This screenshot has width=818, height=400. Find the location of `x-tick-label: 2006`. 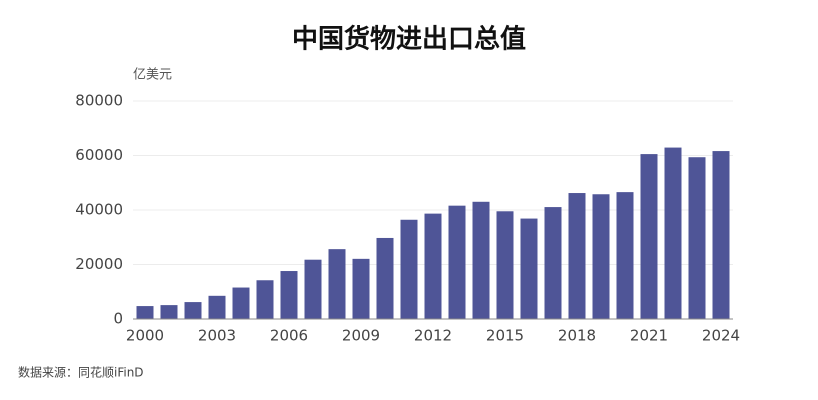

x-tick-label: 2006 is located at coordinates (289, 336).